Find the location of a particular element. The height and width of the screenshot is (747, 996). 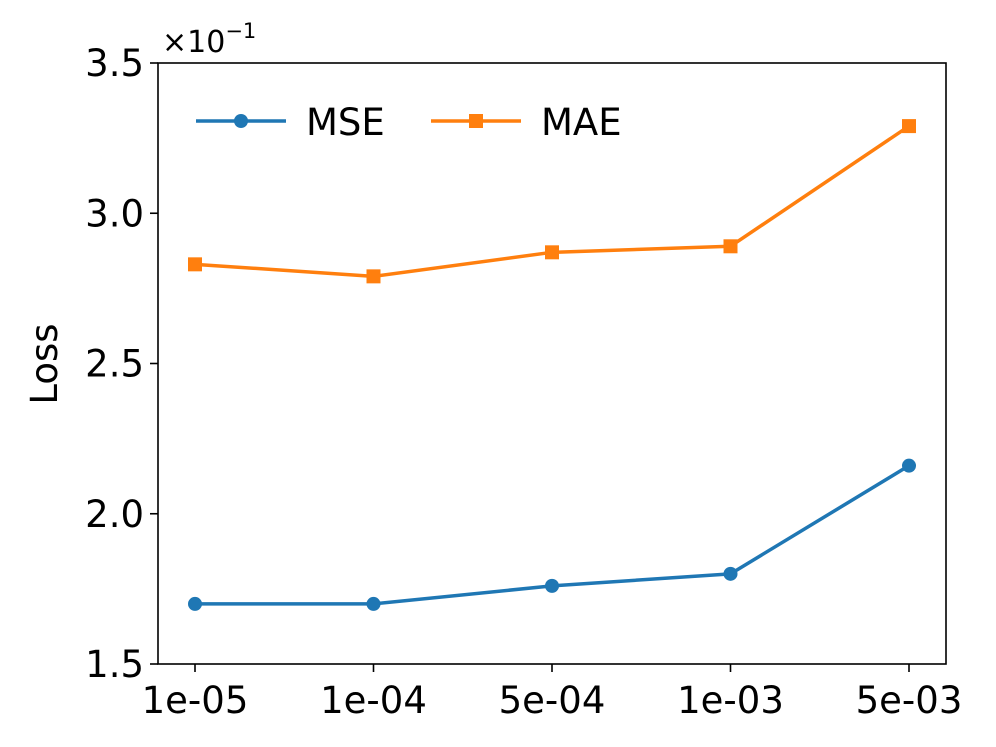

y-tick-label: 3.5 is located at coordinates (114, 63).